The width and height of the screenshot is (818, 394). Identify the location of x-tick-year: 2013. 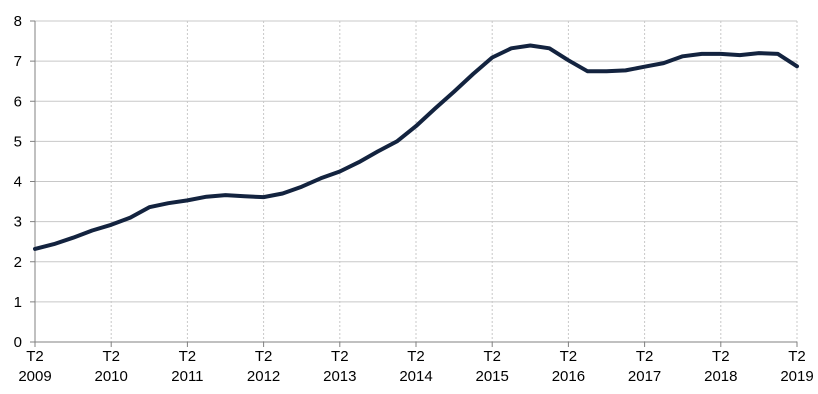
(339, 376).